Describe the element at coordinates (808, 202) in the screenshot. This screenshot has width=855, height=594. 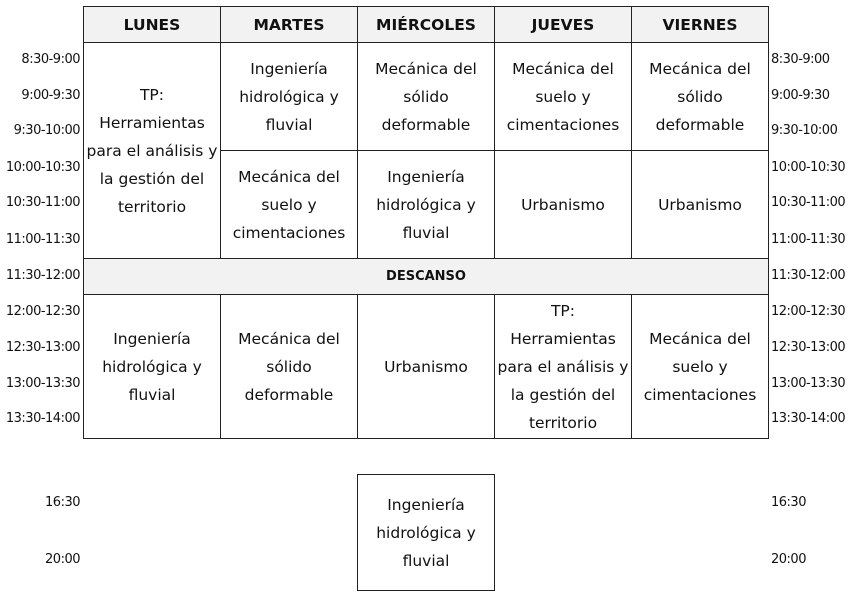
I see `time-label-right: 10:30-11:00` at that location.